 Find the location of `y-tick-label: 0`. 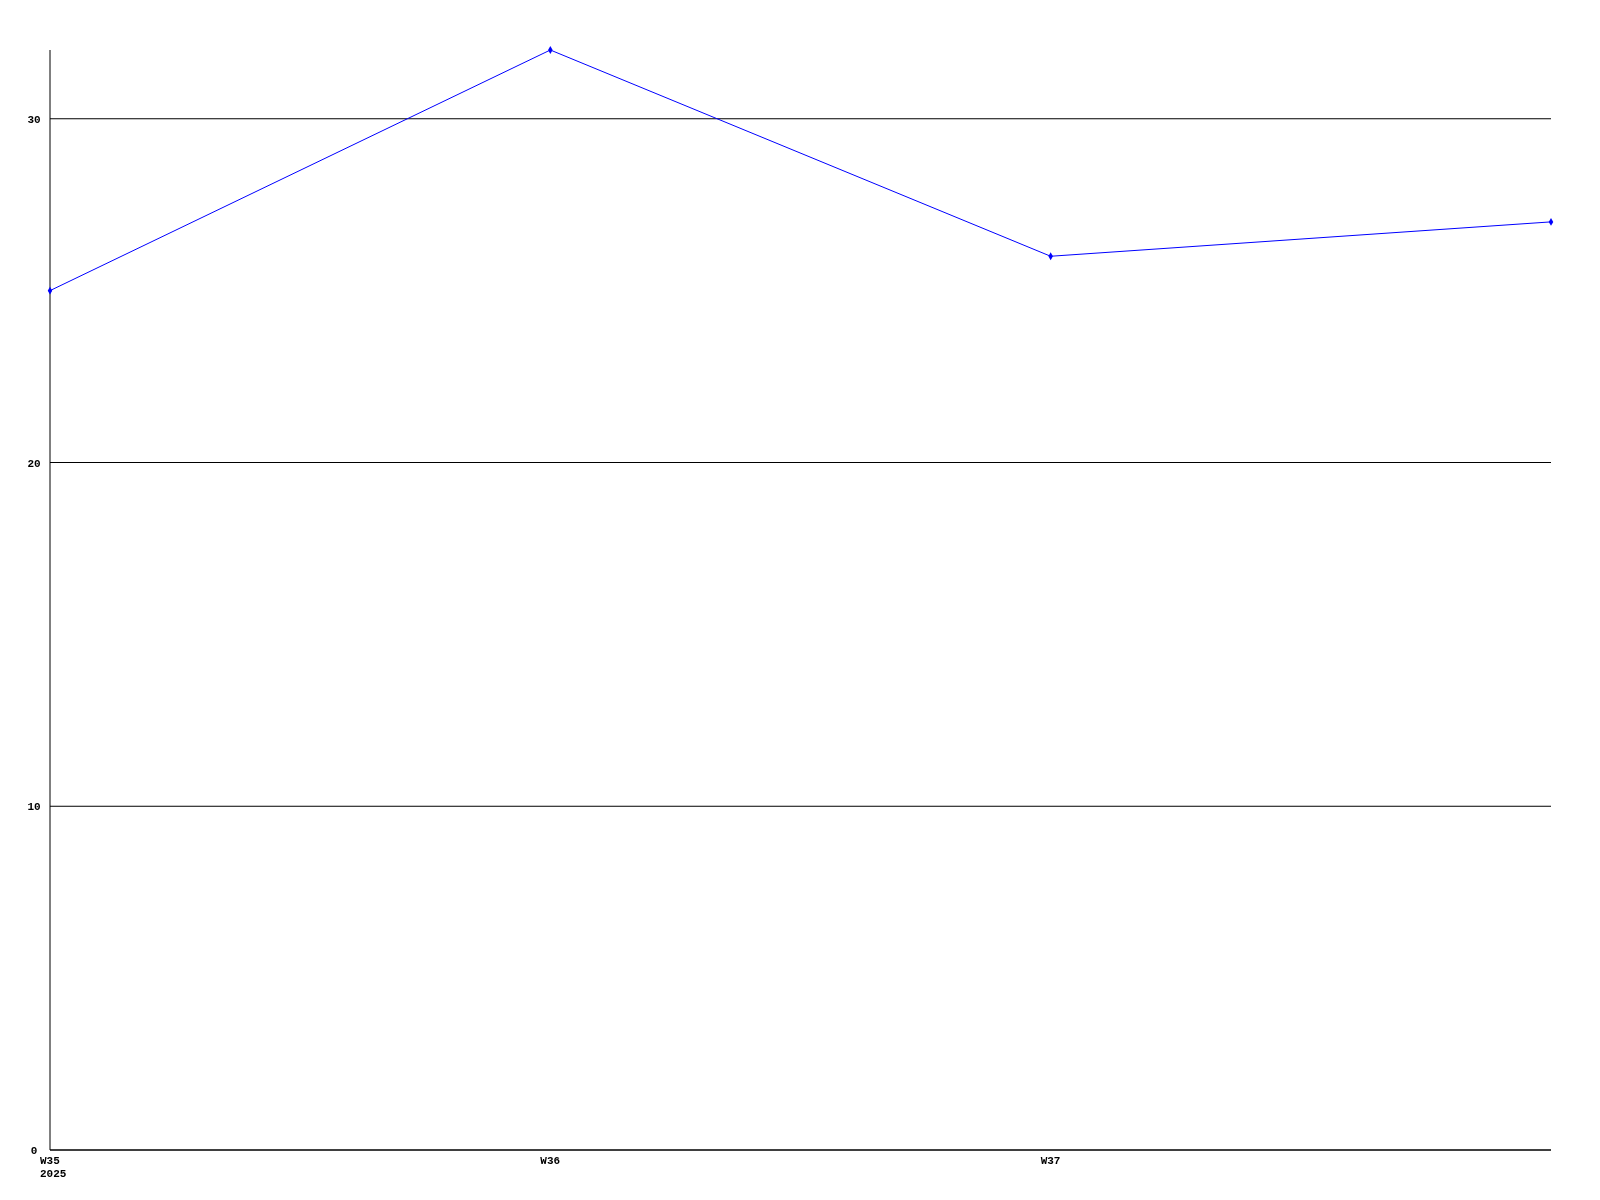

y-tick-label: 0 is located at coordinates (34, 1151).